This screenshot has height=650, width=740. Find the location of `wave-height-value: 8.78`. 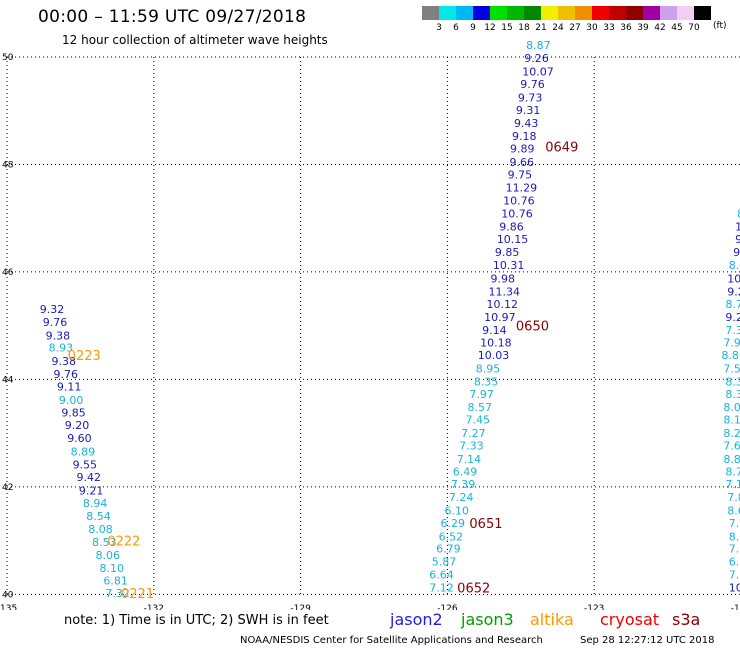

wave-height-value: 8.78 is located at coordinates (732, 304).